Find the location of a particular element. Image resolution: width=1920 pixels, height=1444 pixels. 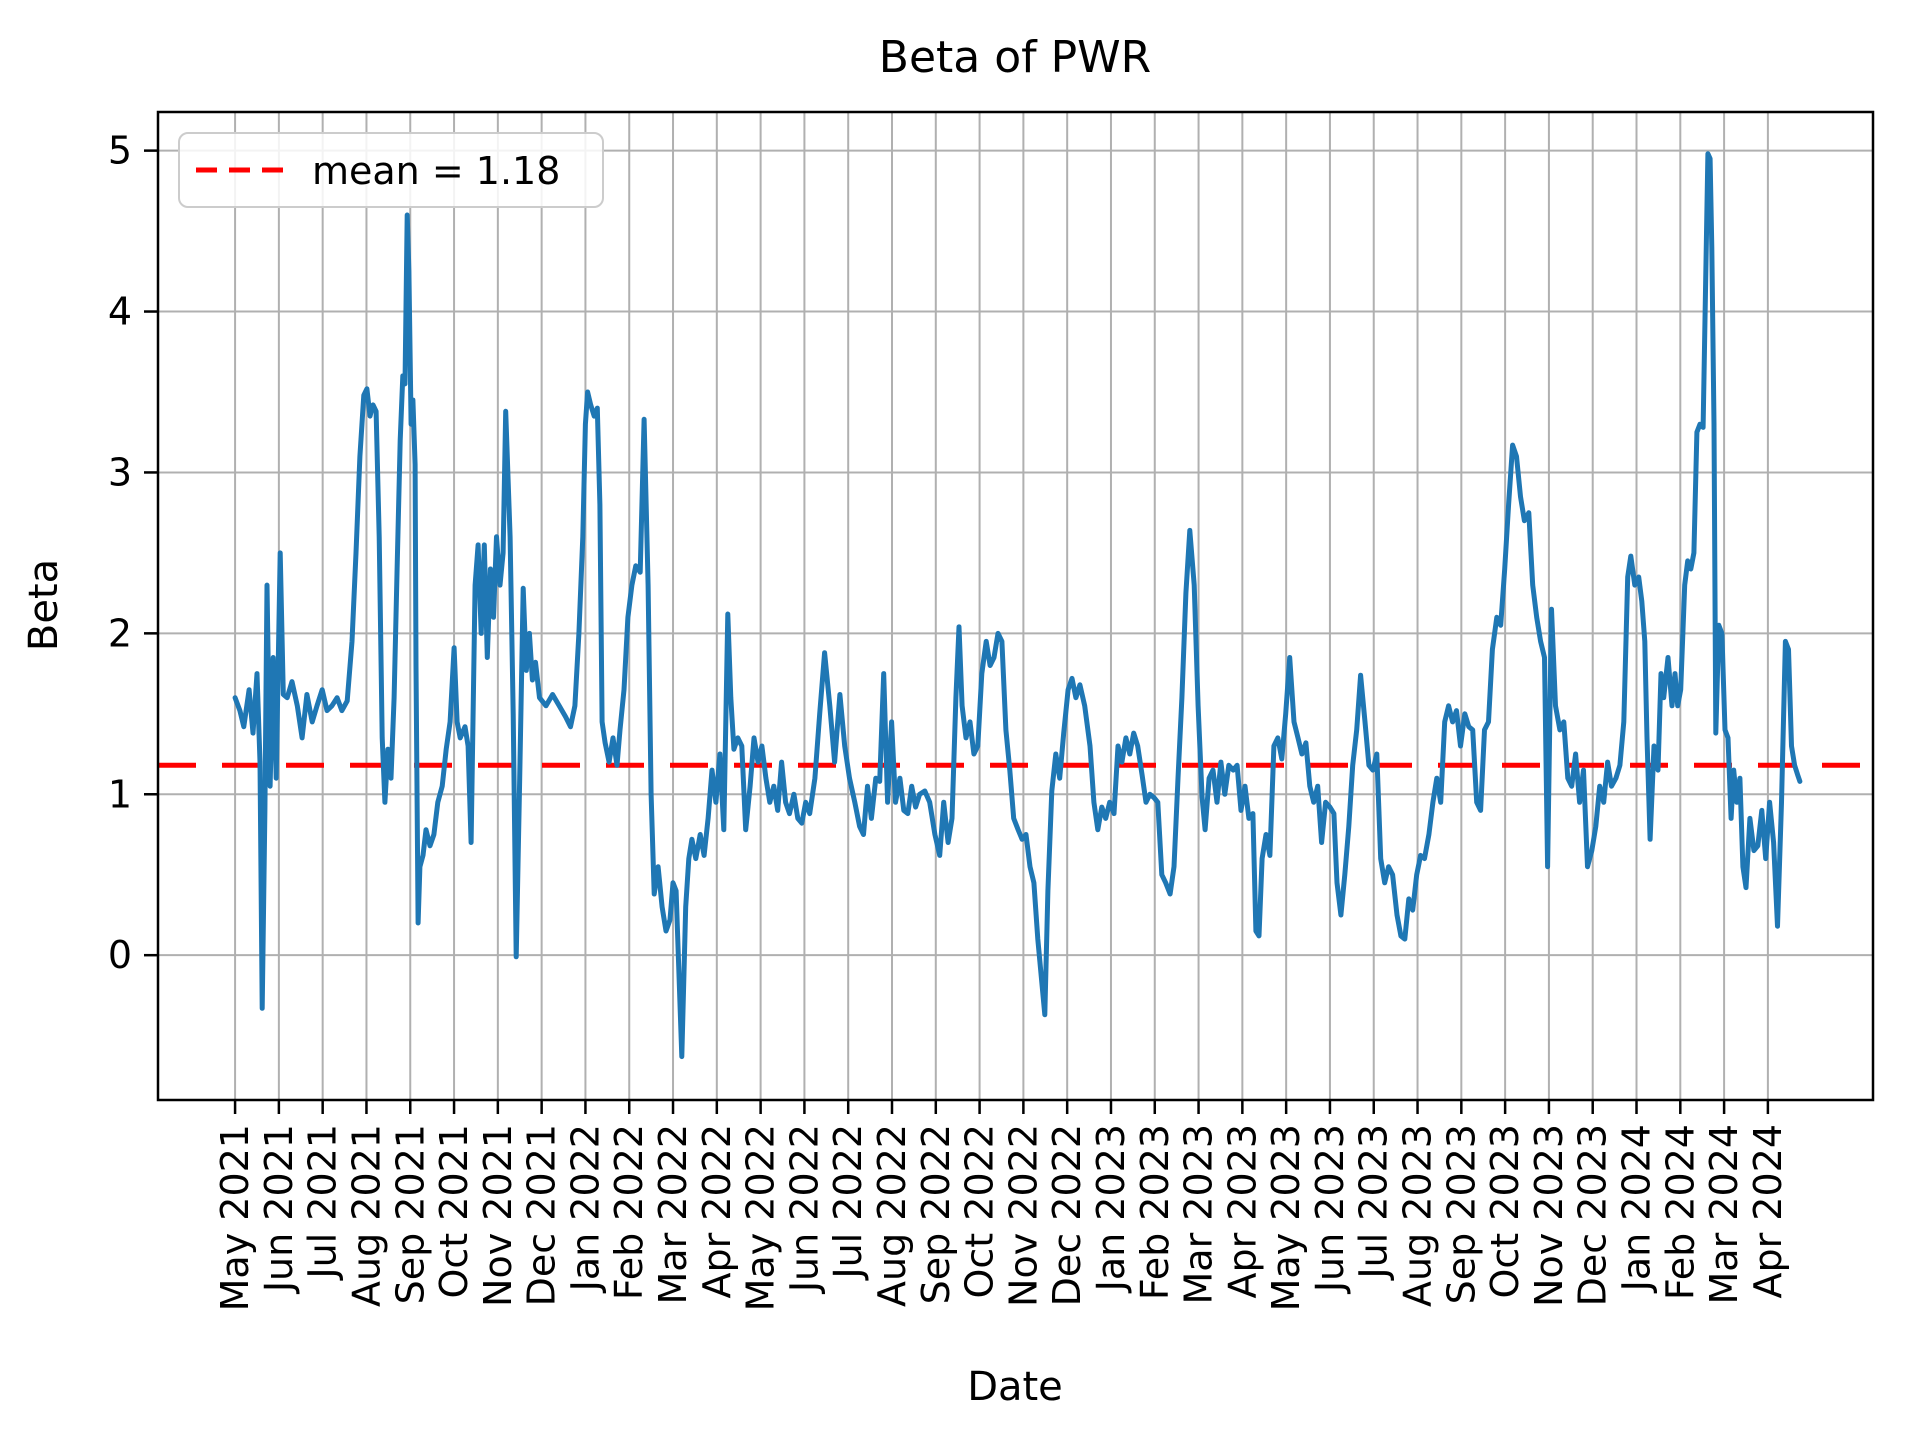

legend: mean = 1.18 is located at coordinates (391, 170).